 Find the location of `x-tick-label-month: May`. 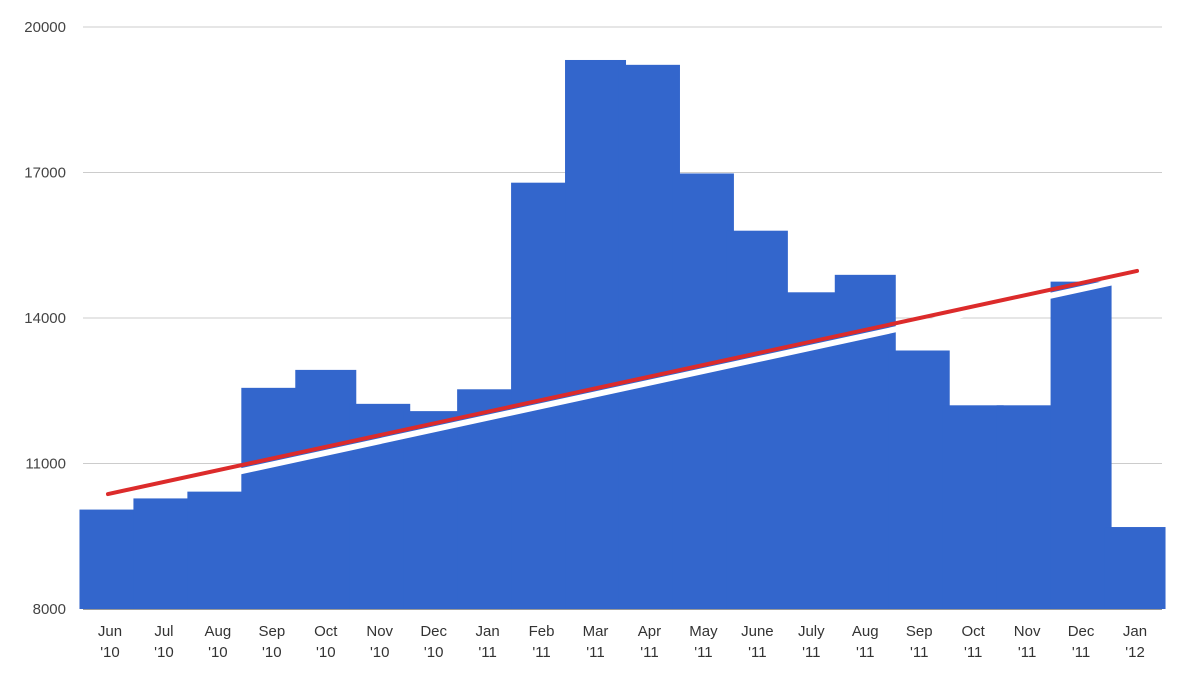

x-tick-label-month: May is located at coordinates (703, 631).